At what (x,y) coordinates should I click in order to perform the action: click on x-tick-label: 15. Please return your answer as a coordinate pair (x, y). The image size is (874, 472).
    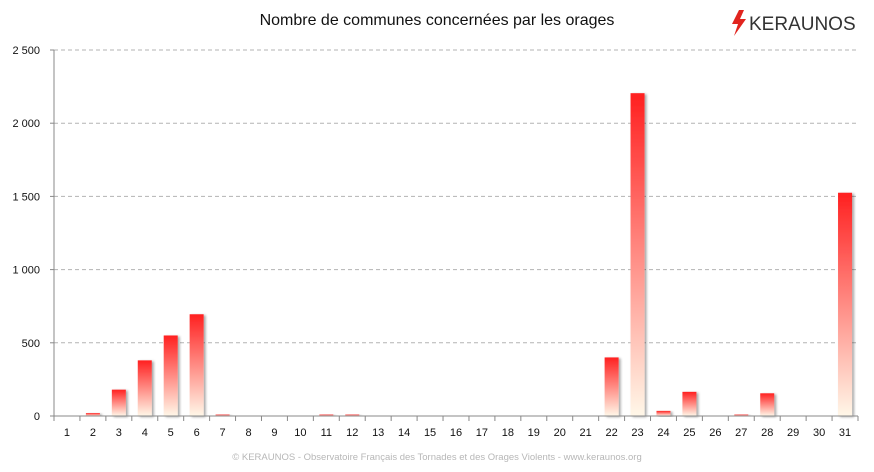
    Looking at the image, I should click on (430, 433).